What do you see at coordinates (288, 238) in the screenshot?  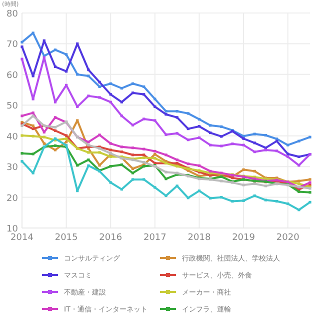 I see `x-tick-label: 2020` at bounding box center [288, 238].